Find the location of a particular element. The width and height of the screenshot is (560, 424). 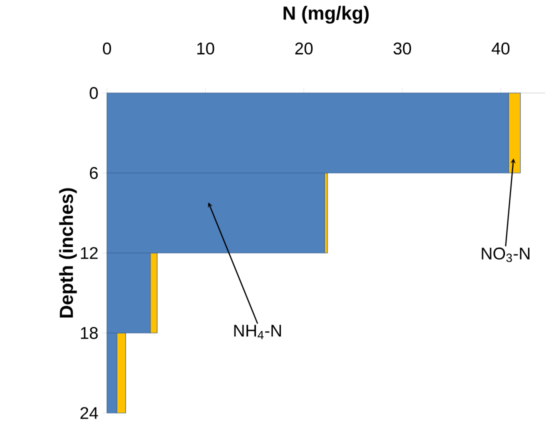

x-tick-label: 30 is located at coordinates (403, 48).